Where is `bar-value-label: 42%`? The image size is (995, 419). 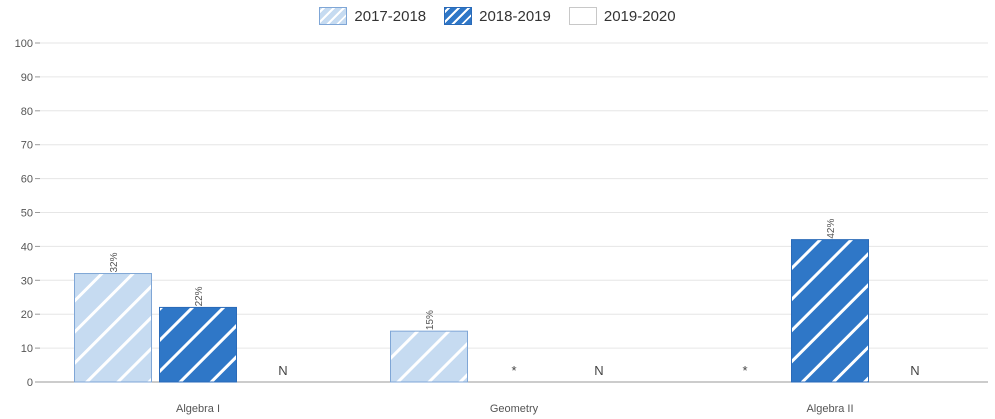 bar-value-label: 42% is located at coordinates (831, 229).